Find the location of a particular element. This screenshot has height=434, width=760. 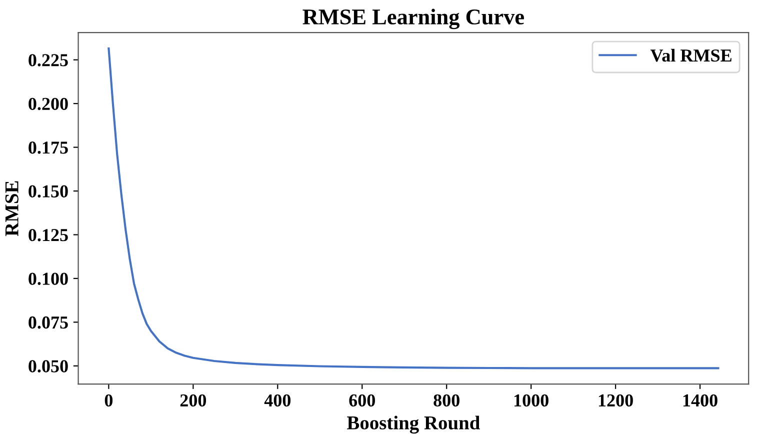

chart-title: RMSE Learning Curve is located at coordinates (413, 19).